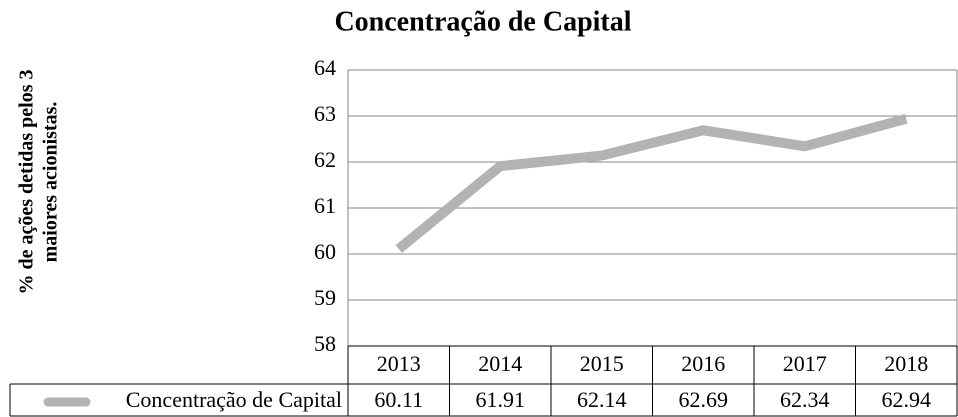 This screenshot has height=417, width=958. Describe the element at coordinates (27, 182) in the screenshot. I see `y-axis-label-line: % de ações detidas pelos 3` at that location.